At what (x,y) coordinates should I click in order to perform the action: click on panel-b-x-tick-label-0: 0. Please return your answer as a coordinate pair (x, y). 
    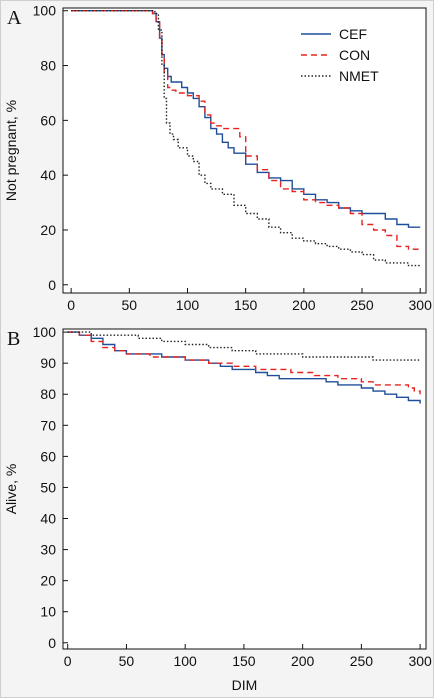
    Looking at the image, I should click on (68, 661).